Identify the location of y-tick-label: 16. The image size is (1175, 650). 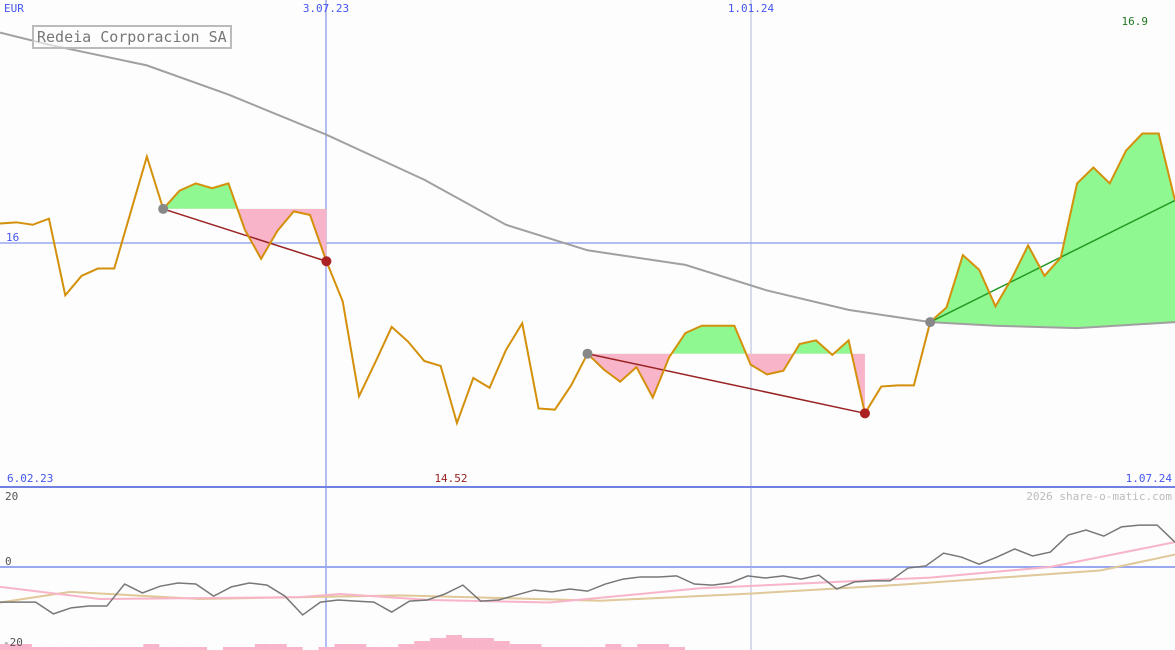
(12, 237).